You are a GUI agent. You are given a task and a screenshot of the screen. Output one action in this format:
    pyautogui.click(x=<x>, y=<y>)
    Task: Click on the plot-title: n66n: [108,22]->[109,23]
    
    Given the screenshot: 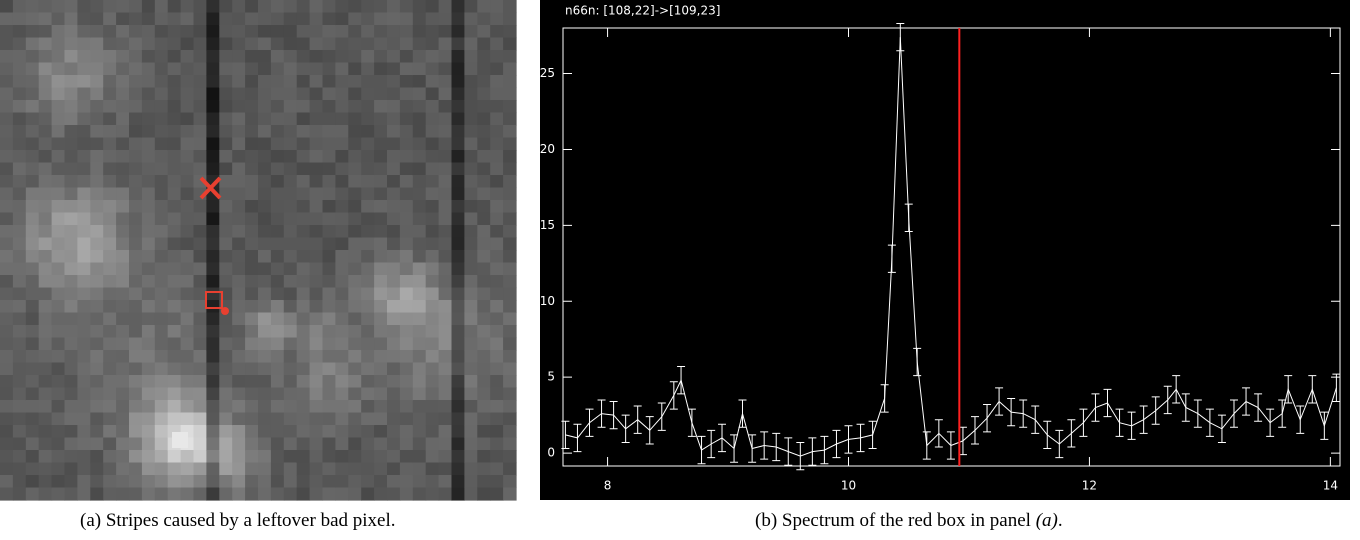 What is the action you would take?
    pyautogui.click(x=642, y=11)
    